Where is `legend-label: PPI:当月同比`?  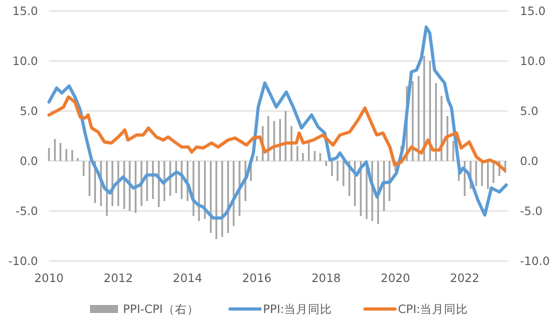
legend-label: PPI:当月同比 is located at coordinates (297, 309).